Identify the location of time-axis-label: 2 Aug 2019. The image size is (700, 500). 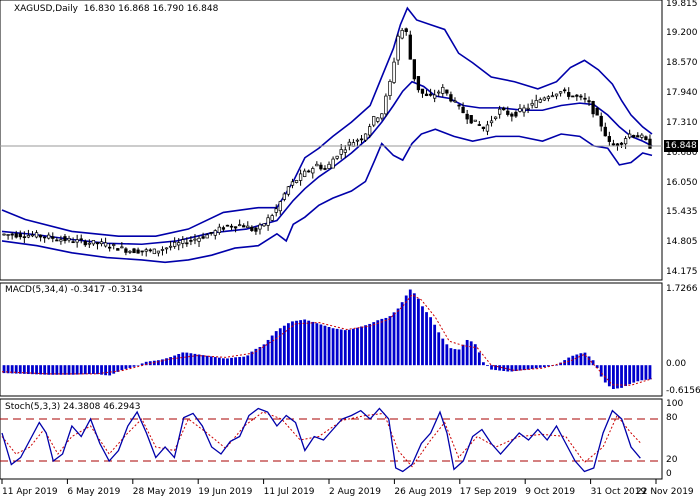
(355, 492).